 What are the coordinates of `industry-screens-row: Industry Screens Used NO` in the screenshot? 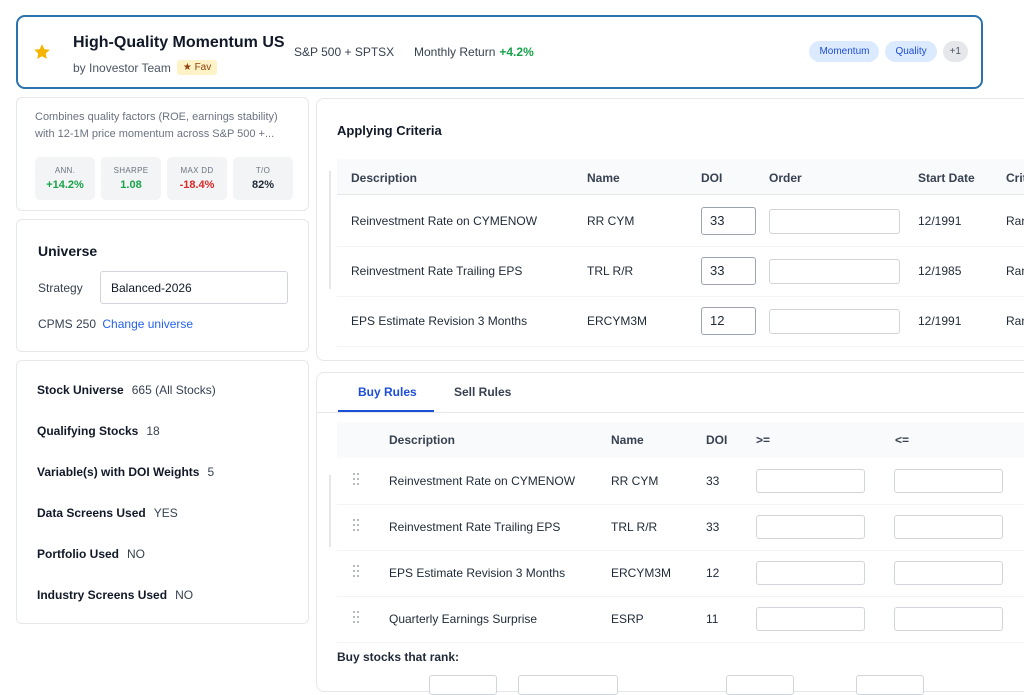 It's located at (115, 595).